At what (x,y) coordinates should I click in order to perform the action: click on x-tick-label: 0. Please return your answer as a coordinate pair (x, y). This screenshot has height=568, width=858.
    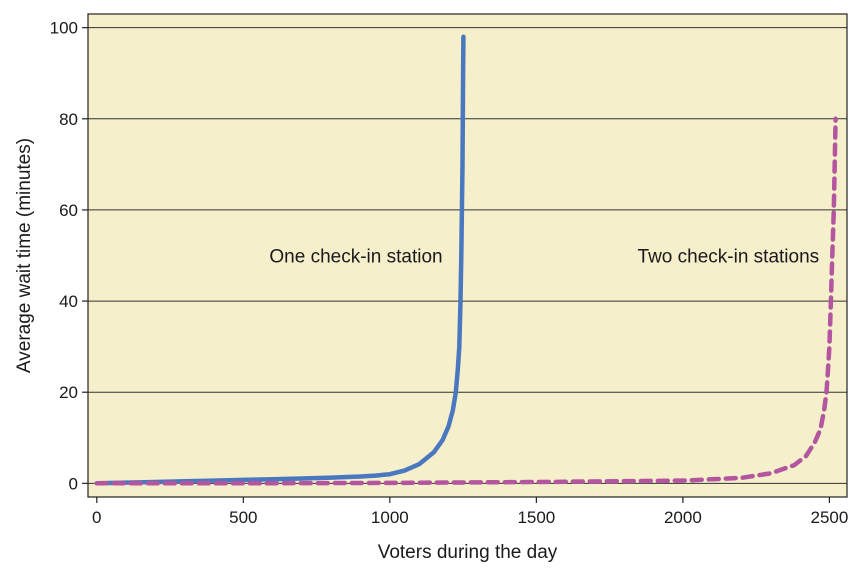
    Looking at the image, I should click on (96, 517).